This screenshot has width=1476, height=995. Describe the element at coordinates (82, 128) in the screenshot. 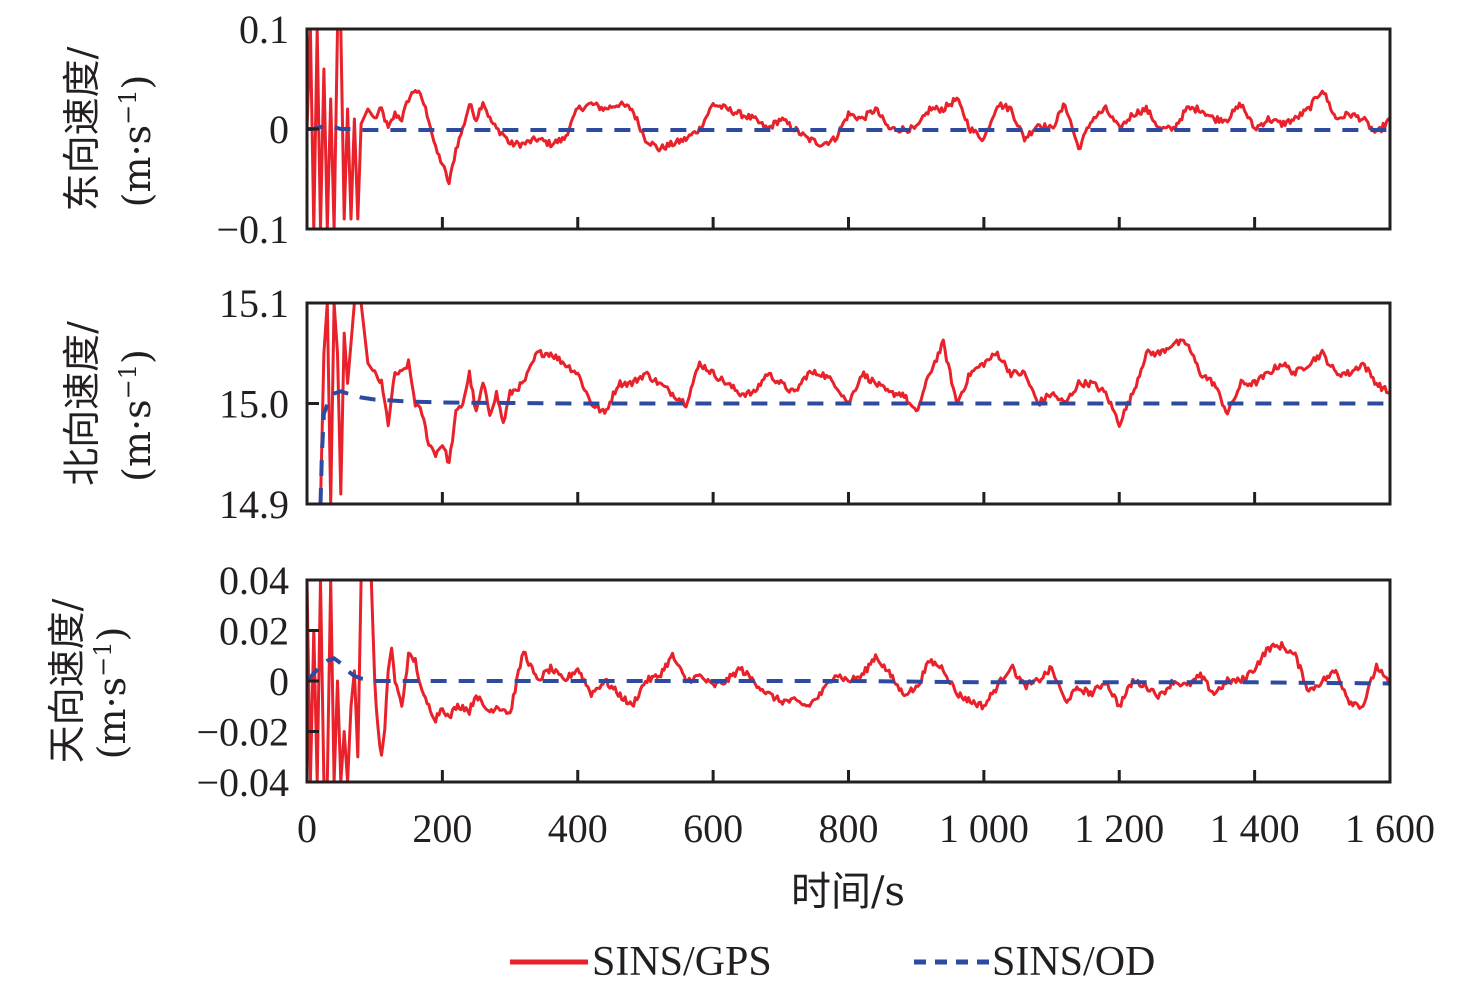

I see `y-axis-label-east: 东向速度/` at that location.